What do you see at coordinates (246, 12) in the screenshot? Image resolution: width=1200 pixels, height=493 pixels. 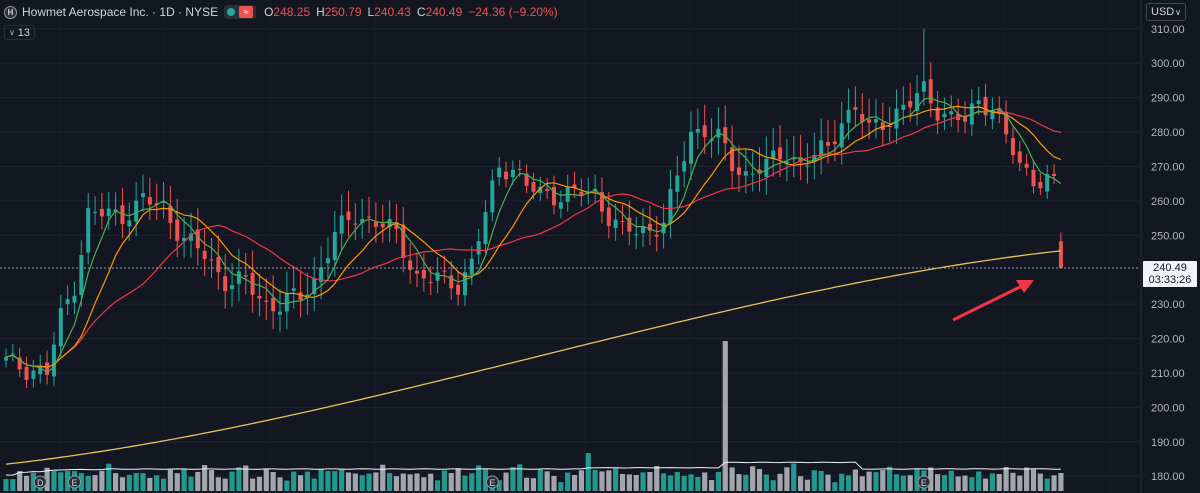 I see `wave-icon: ≈` at bounding box center [246, 12].